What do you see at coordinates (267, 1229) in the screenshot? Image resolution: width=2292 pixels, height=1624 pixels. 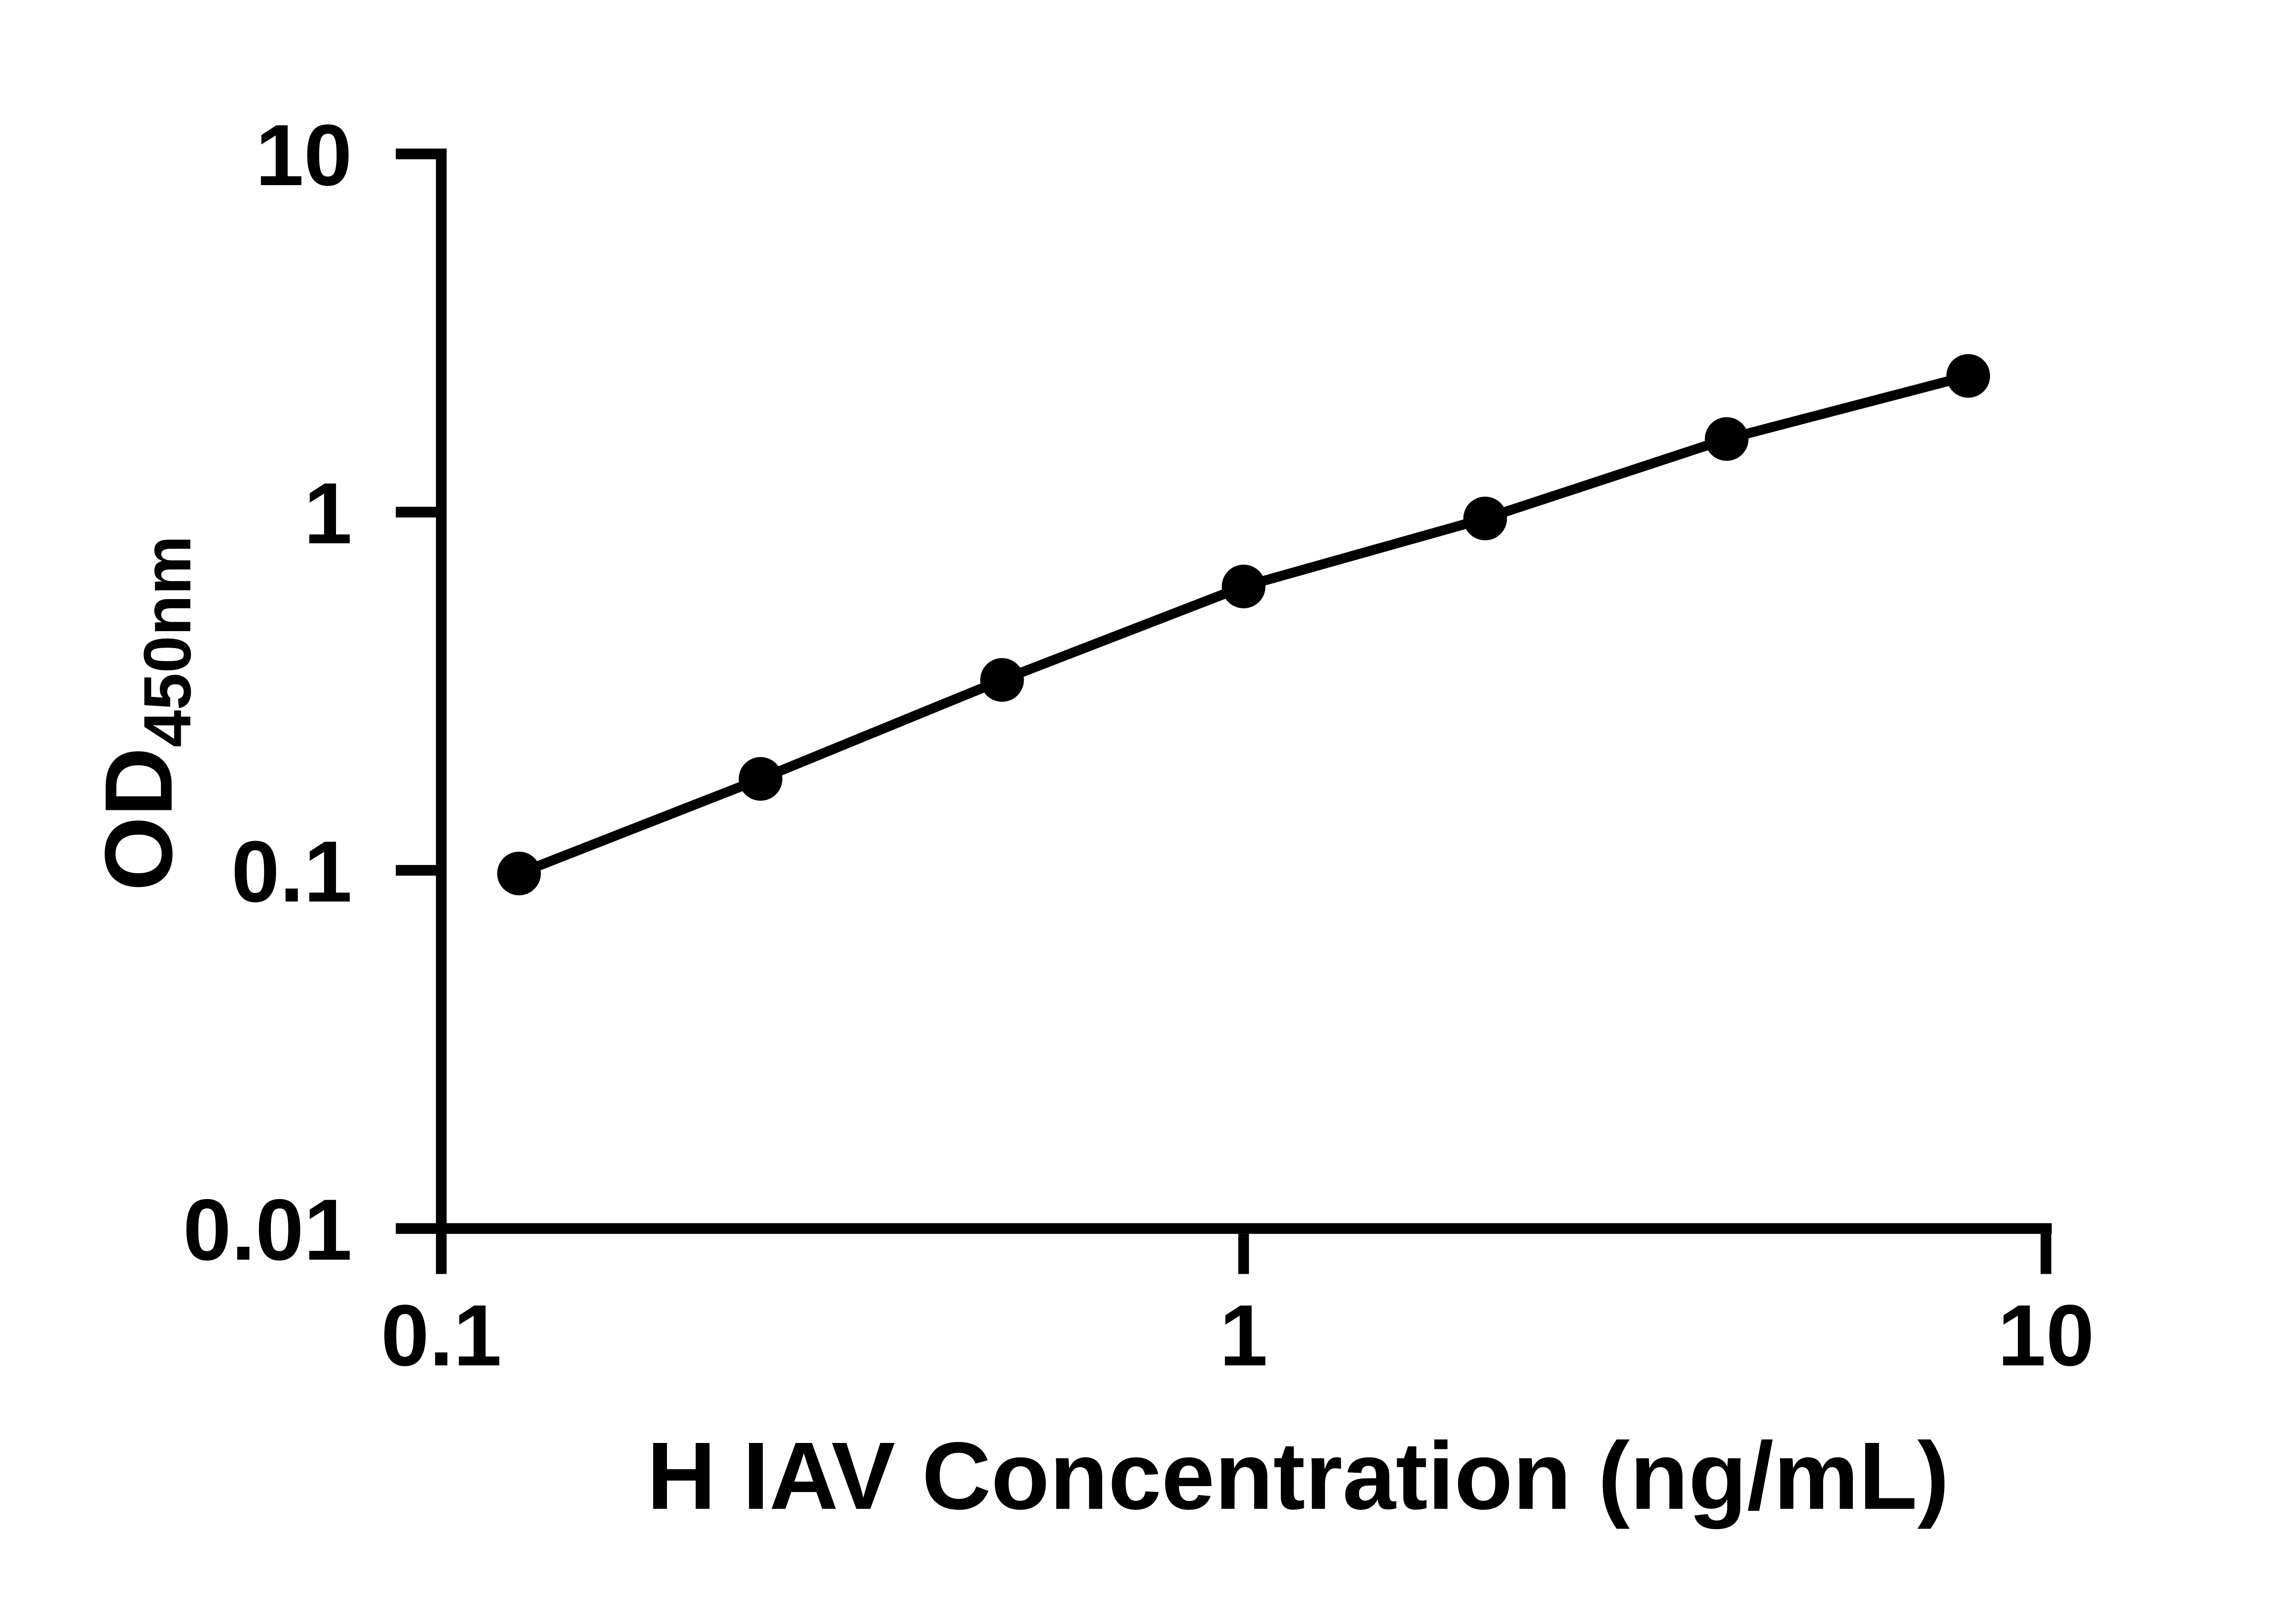 I see `y-tick-label: 0.01` at bounding box center [267, 1229].